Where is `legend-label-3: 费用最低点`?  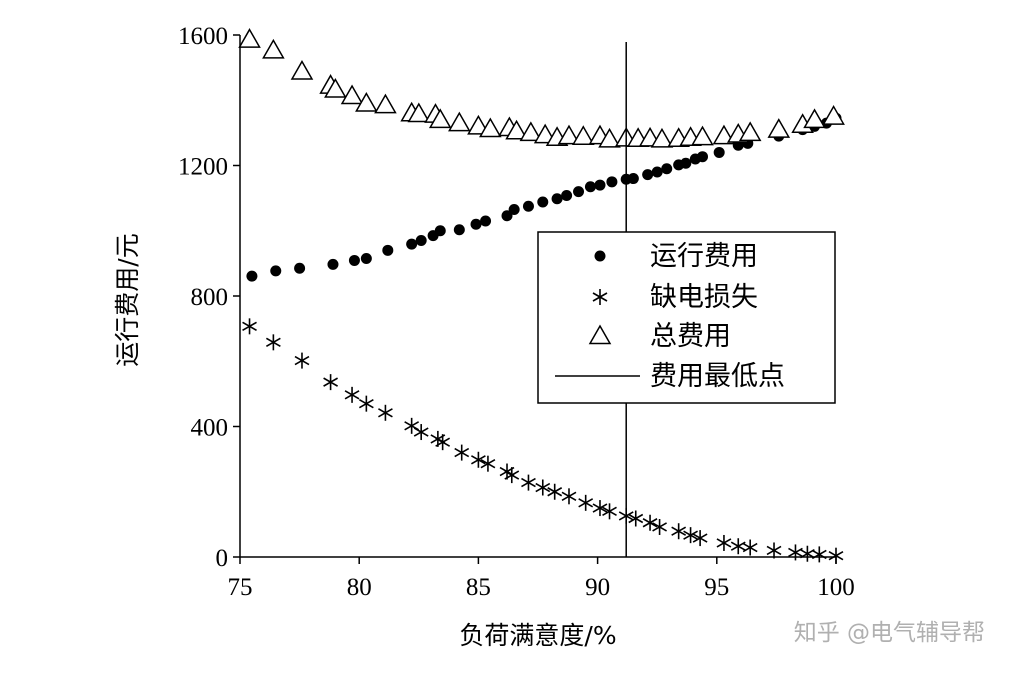
legend-label-3: 费用最低点 is located at coordinates (717, 376).